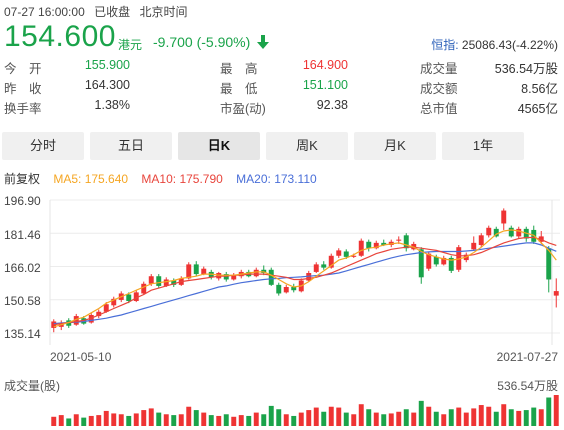 This screenshot has width=564, height=430. What do you see at coordinates (332, 105) in the screenshot?
I see `stat-pe: 92.38` at bounding box center [332, 105].